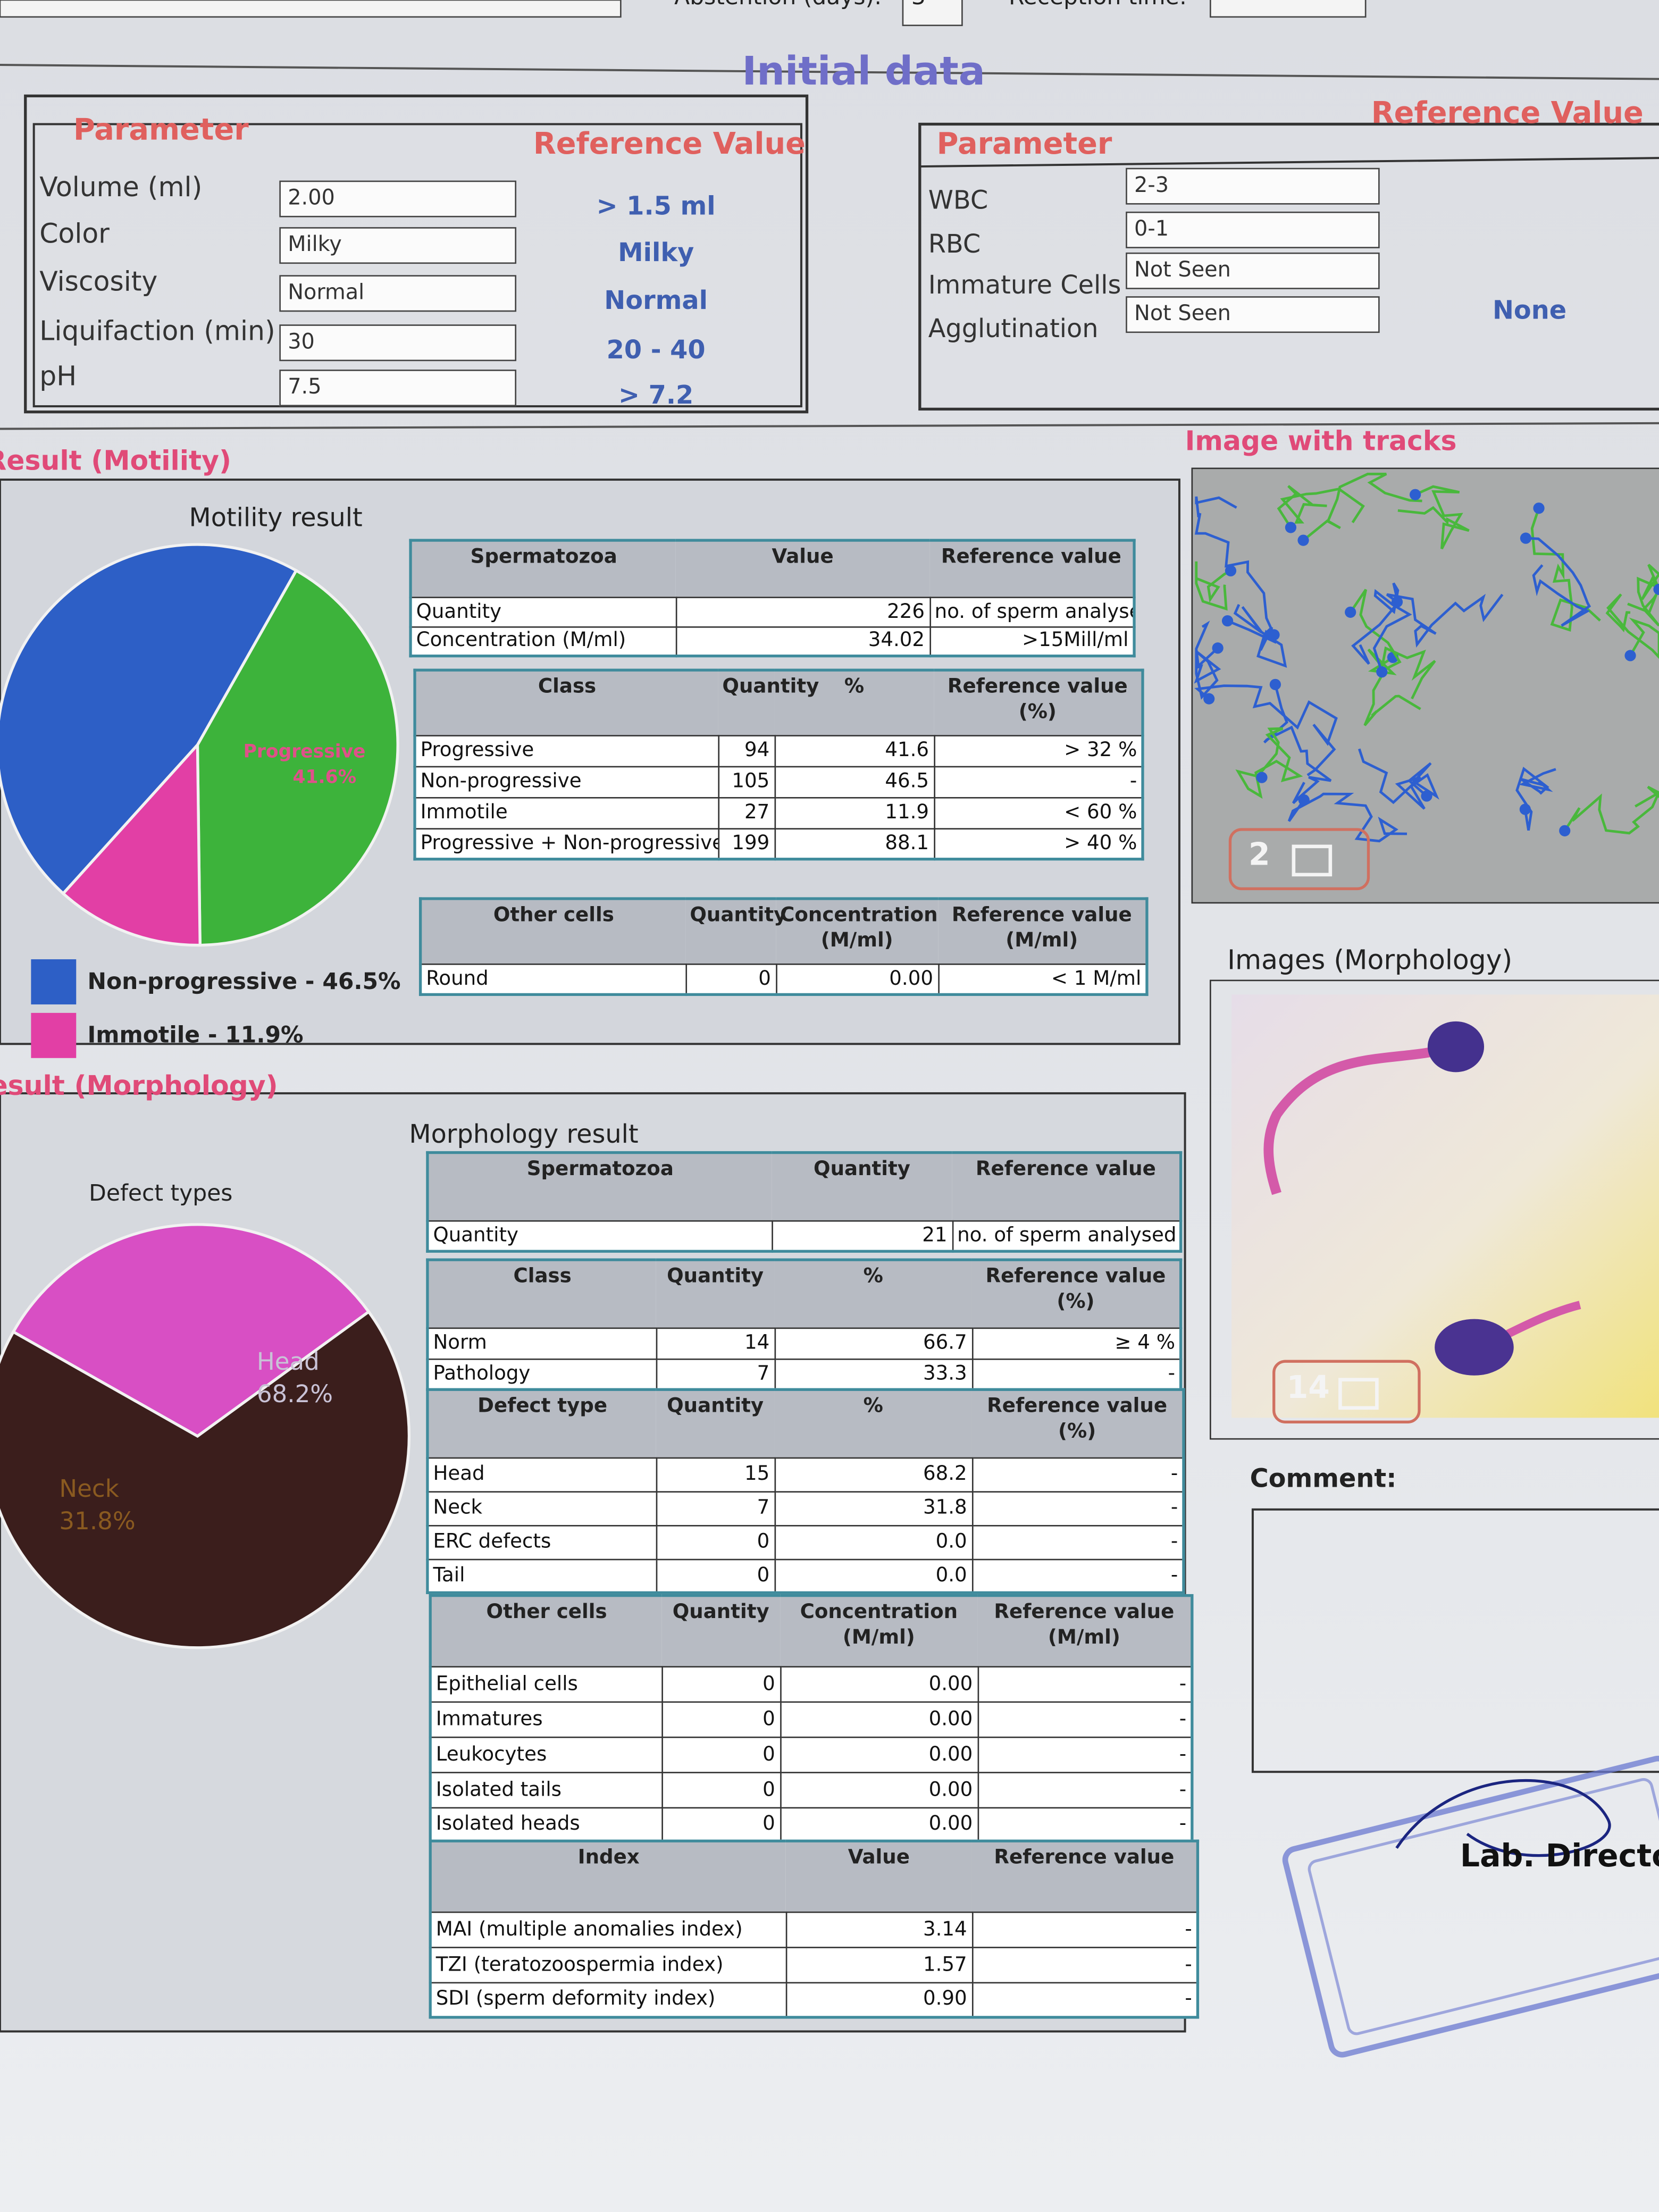 This screenshot has height=2212, width=1659. Describe the element at coordinates (89, 1490) in the screenshot. I see `slice-name: Neck` at that location.